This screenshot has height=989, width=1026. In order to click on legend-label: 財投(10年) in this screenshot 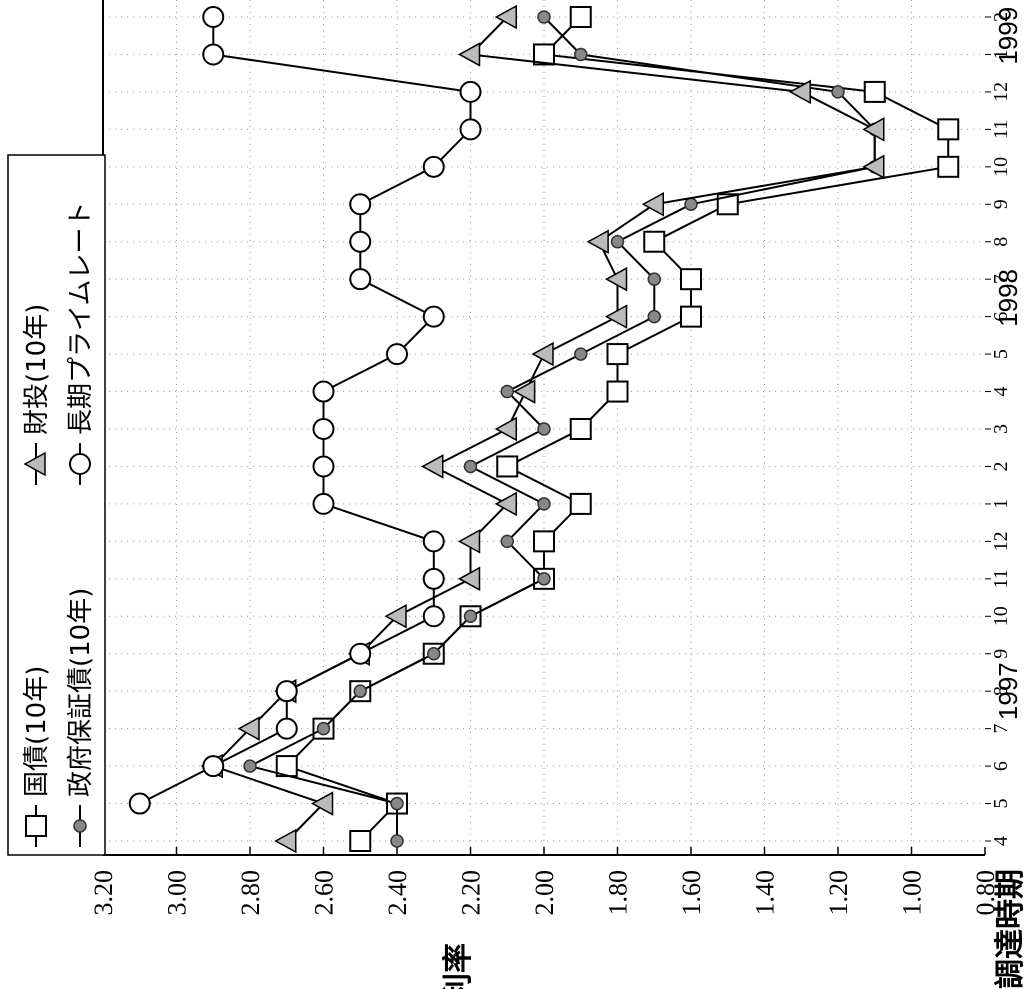, I will do `click(37, 369)`.